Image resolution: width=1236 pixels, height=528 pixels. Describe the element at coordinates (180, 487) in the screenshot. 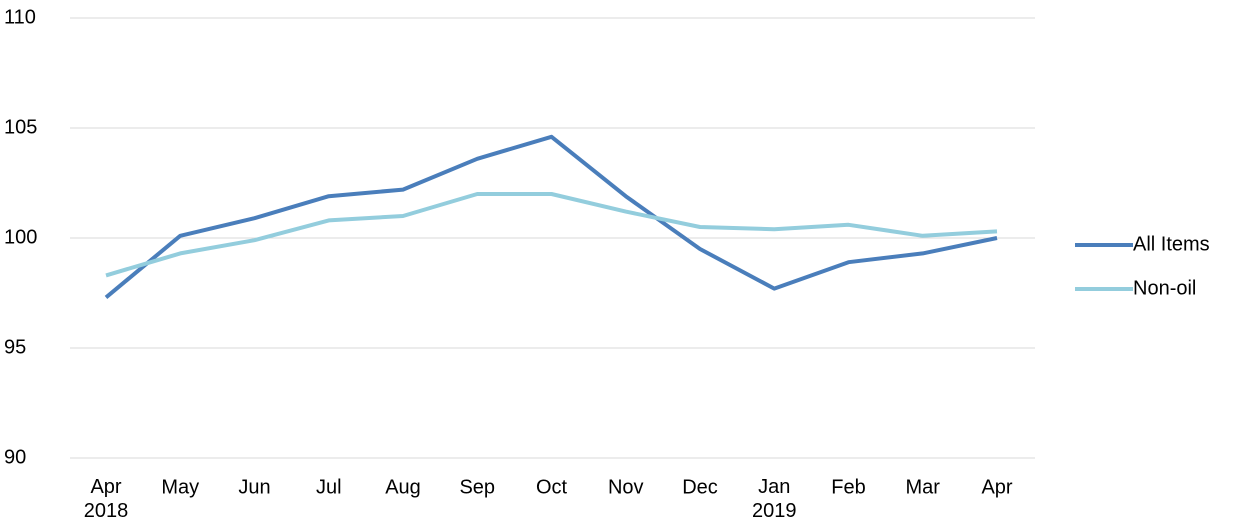

I see `x-tick-label: May` at that location.